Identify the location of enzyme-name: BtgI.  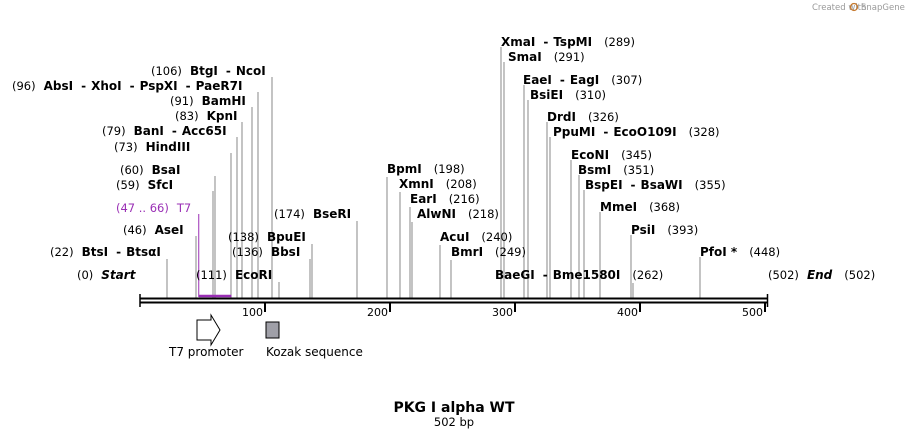
(204, 71).